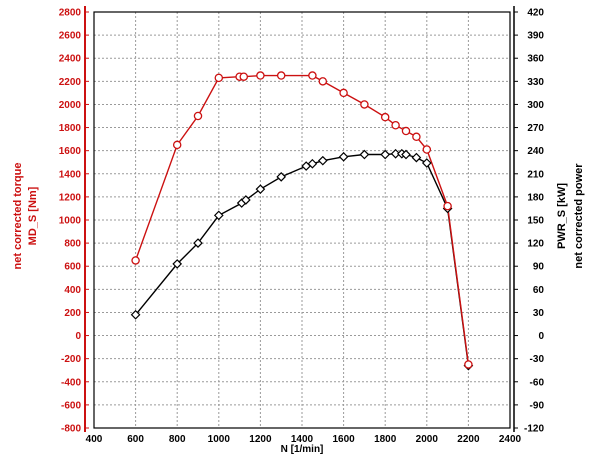  I want to click on left-y-tick-label: 600, so click(72, 267).